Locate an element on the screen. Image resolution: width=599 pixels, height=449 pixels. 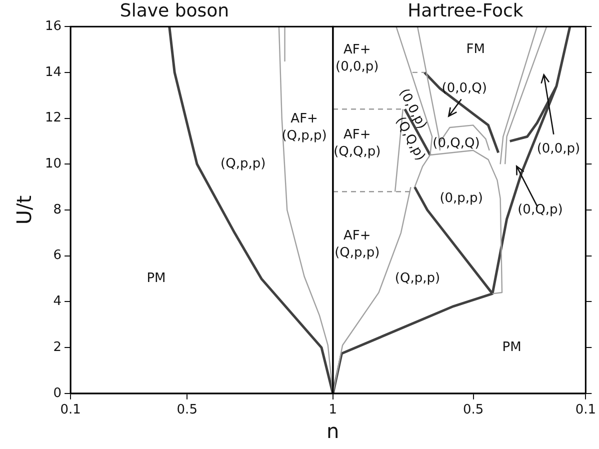
y-tick-label: 16 is located at coordinates (53, 26).